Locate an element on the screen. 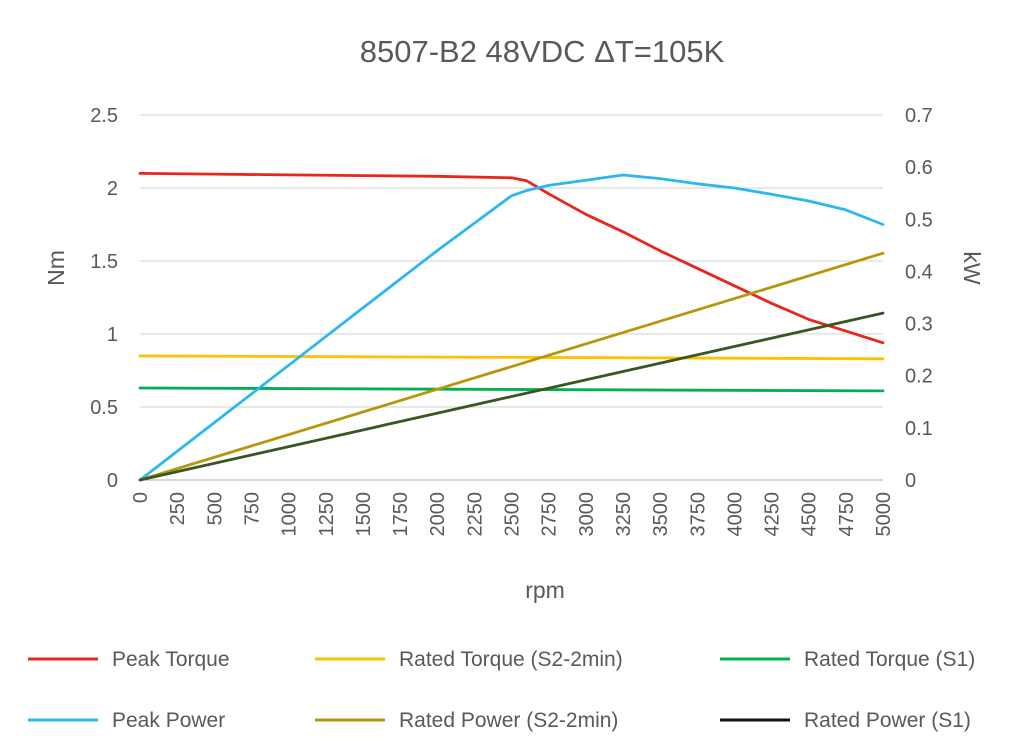 This screenshot has height=756, width=1024. x-tick-label: 3250 is located at coordinates (624, 514).